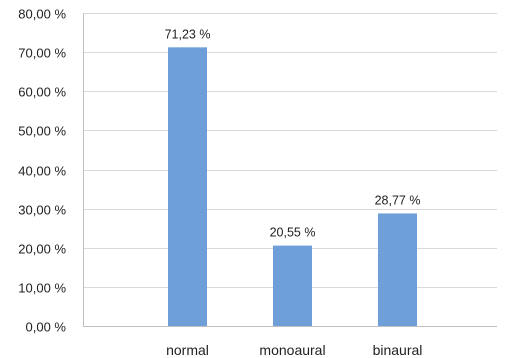 The image size is (506, 358). Describe the element at coordinates (42, 53) in the screenshot. I see `y-tick-label: 70,00 %` at that location.